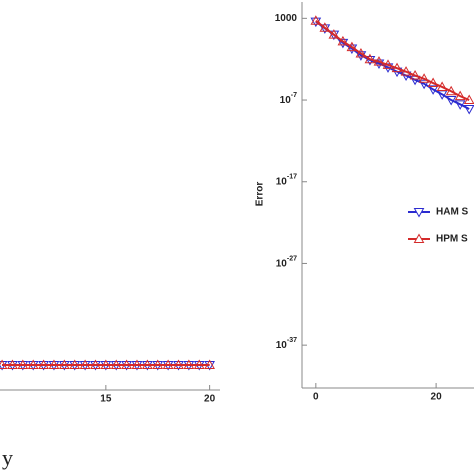 The height and width of the screenshot is (474, 474). What do you see at coordinates (7, 457) in the screenshot?
I see `caption: y` at bounding box center [7, 457].